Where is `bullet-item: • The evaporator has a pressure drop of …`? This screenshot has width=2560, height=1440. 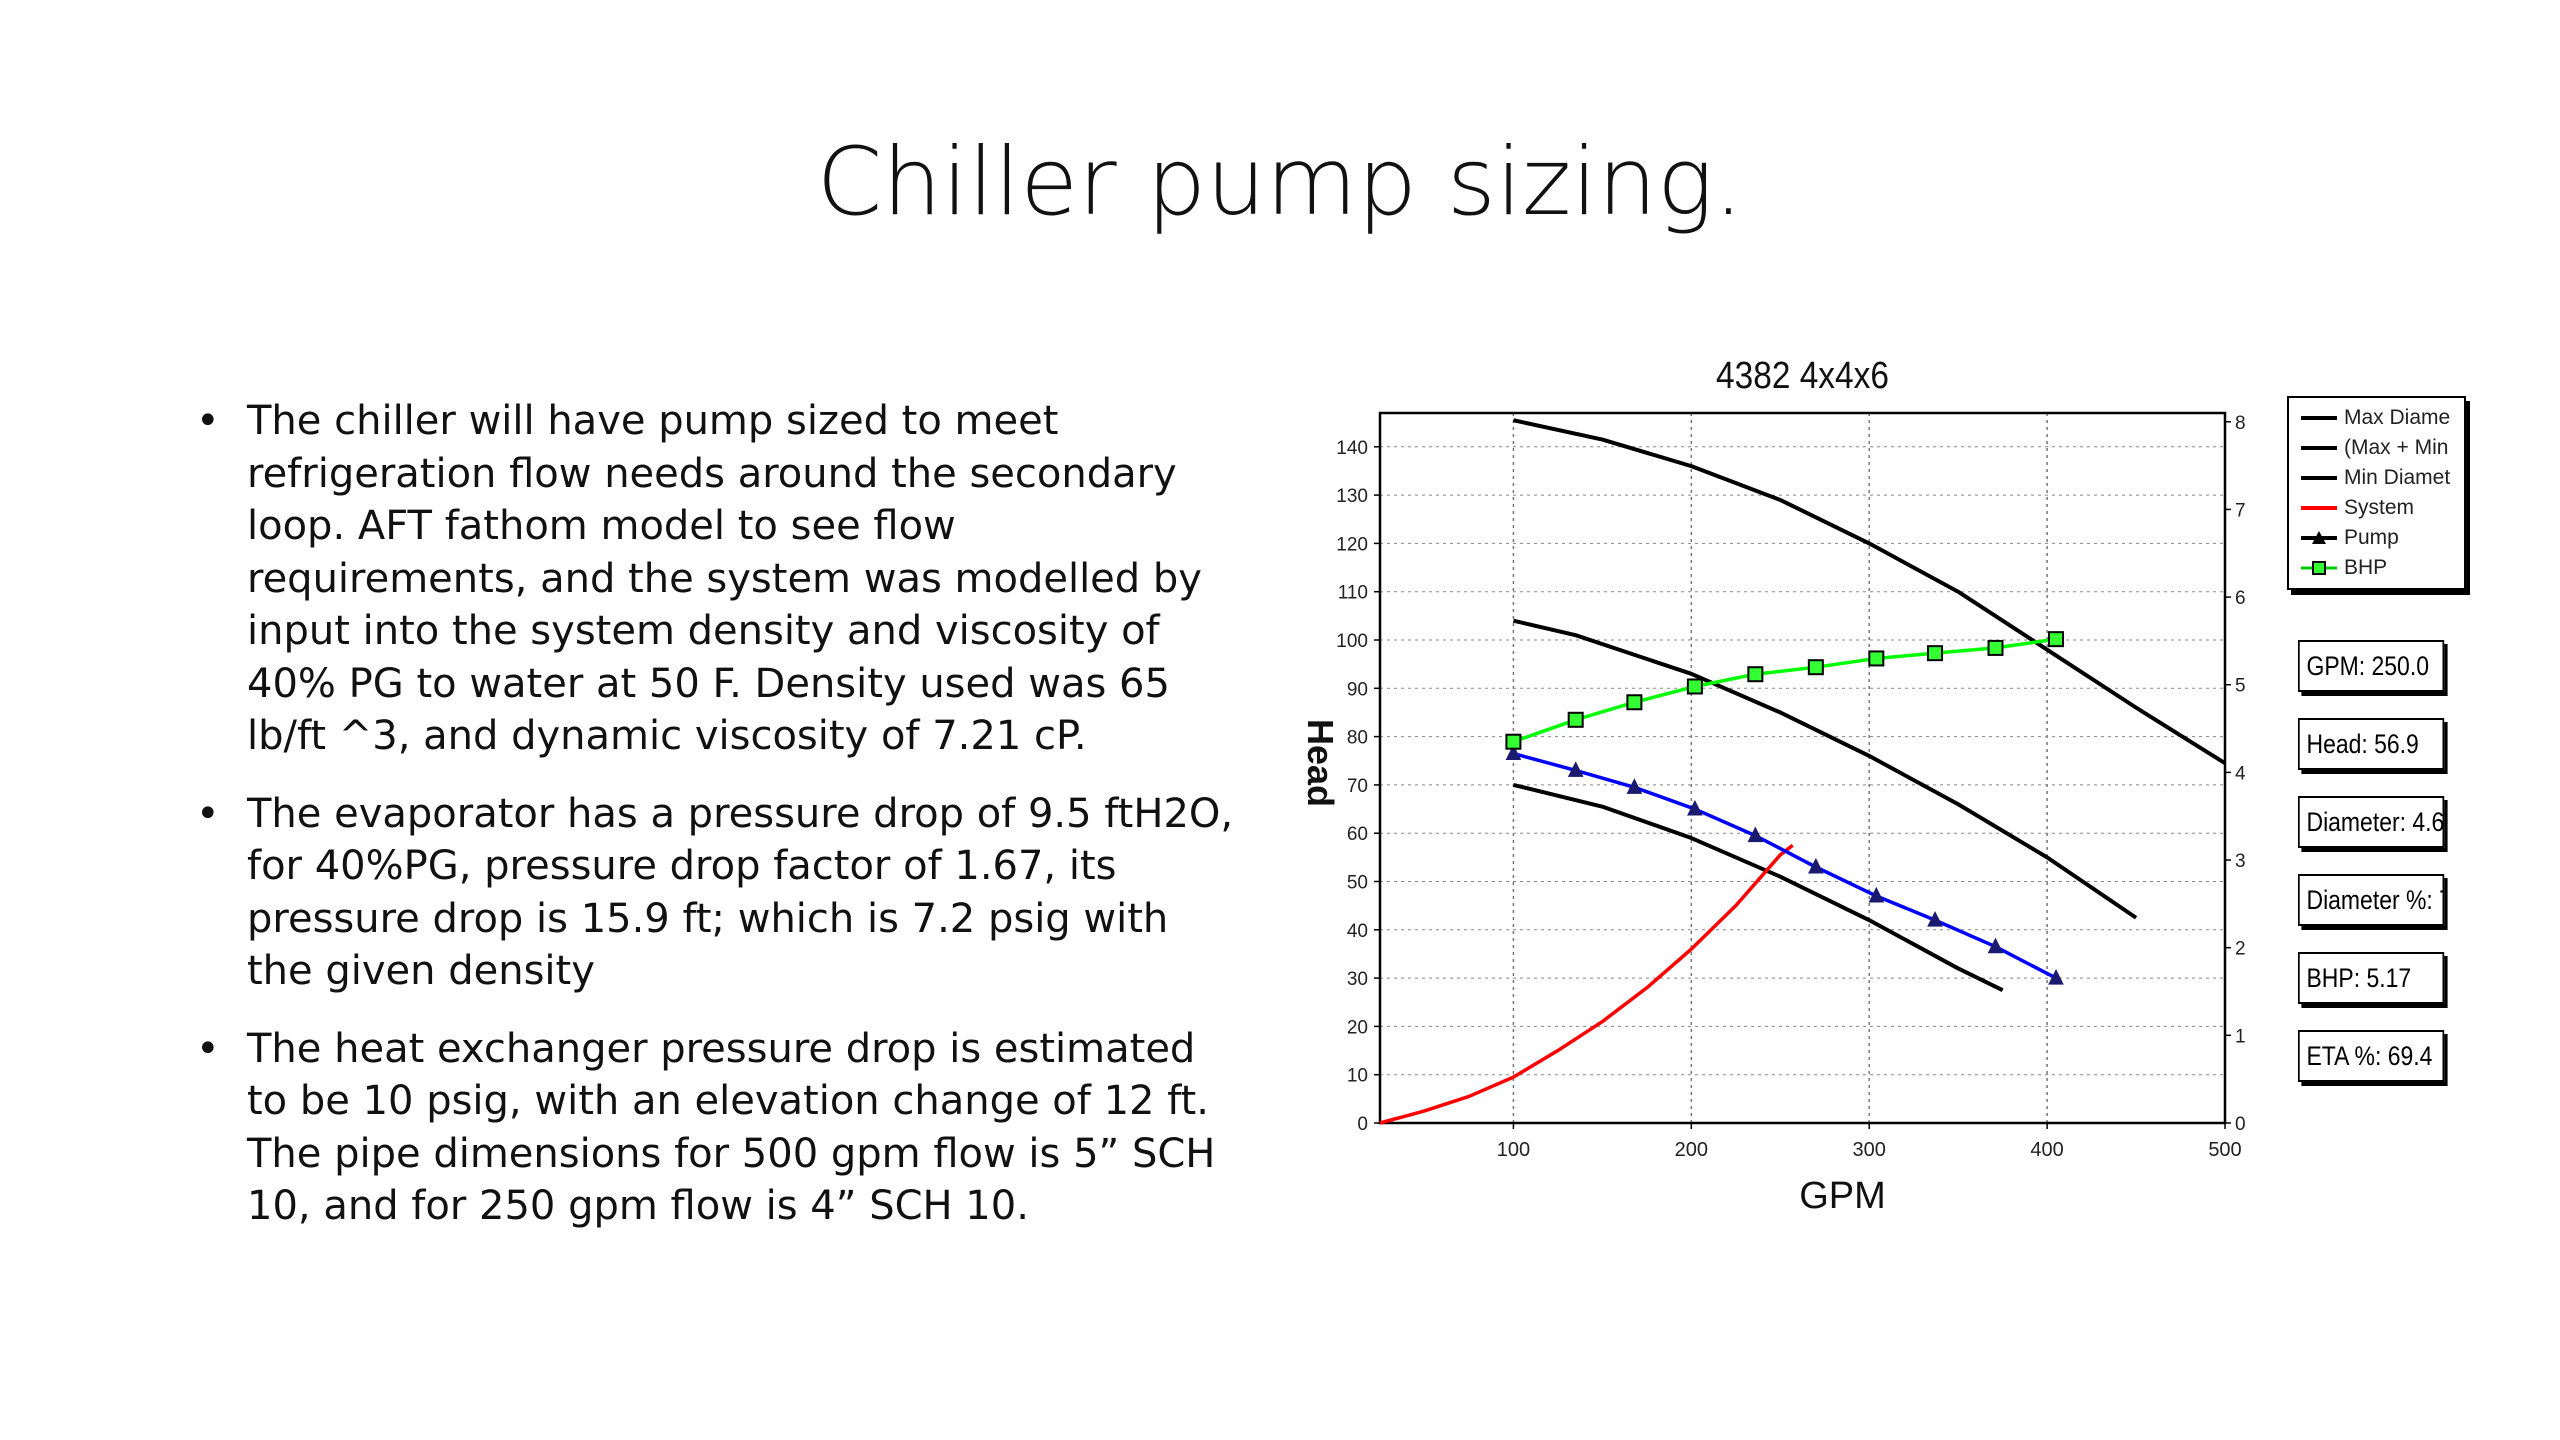 bullet-item: • The evaporator has a pressure drop of … is located at coordinates (715, 893).